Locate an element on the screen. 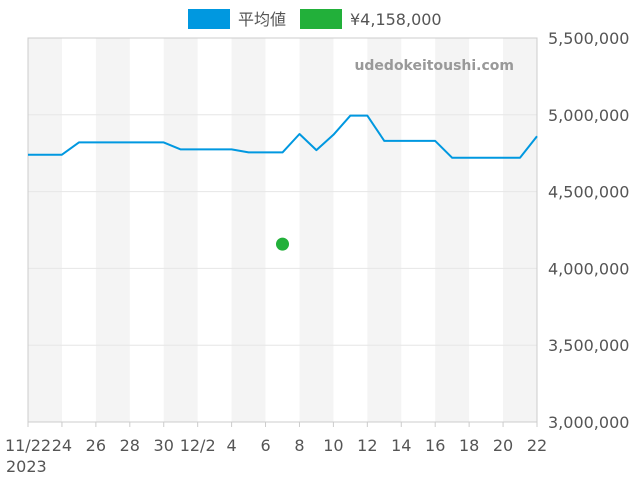 Image resolution: width=640 pixels, height=480 pixels. y-tick-label: 3,000,000 is located at coordinates (588, 422).